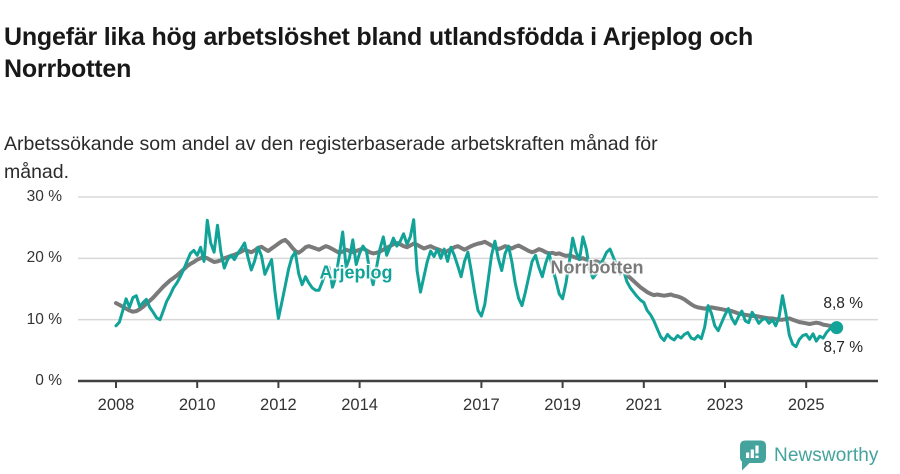 The width and height of the screenshot is (900, 474). What do you see at coordinates (843, 347) in the screenshot?
I see `arjeplog-last-value-label: 8,7 %` at bounding box center [843, 347].